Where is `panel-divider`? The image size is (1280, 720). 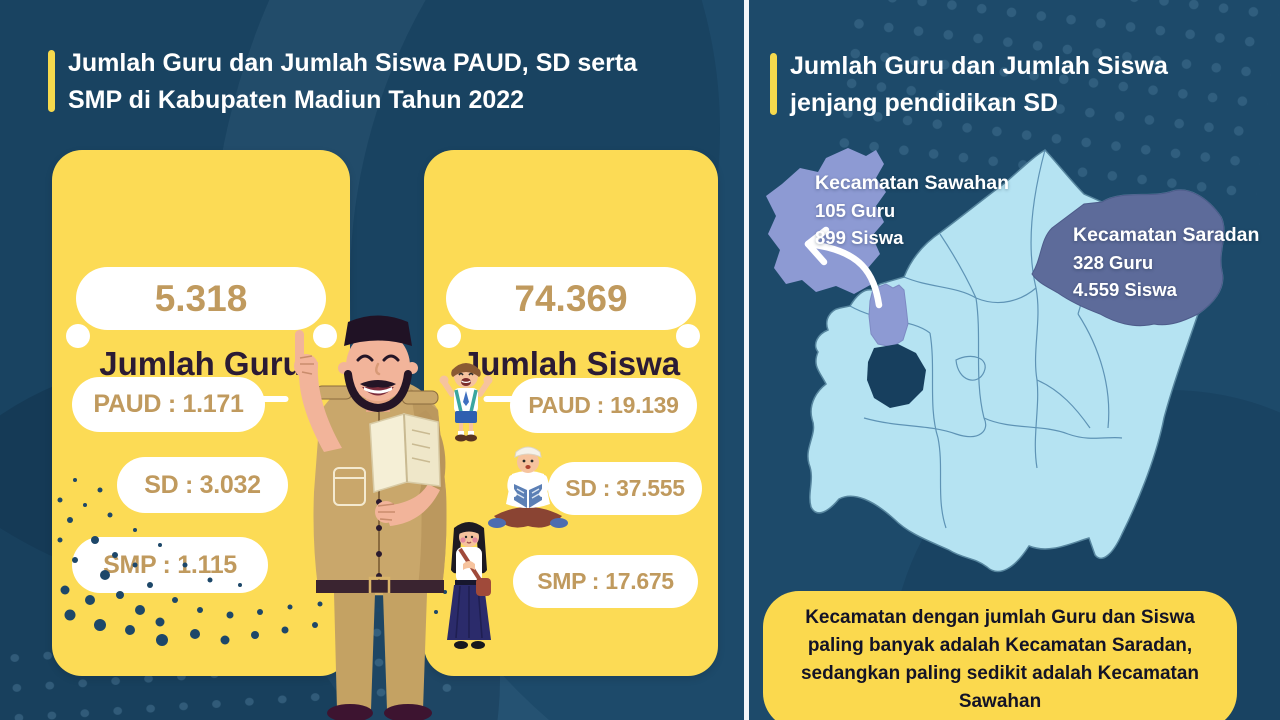 panel-divider is located at coordinates (746, 360).